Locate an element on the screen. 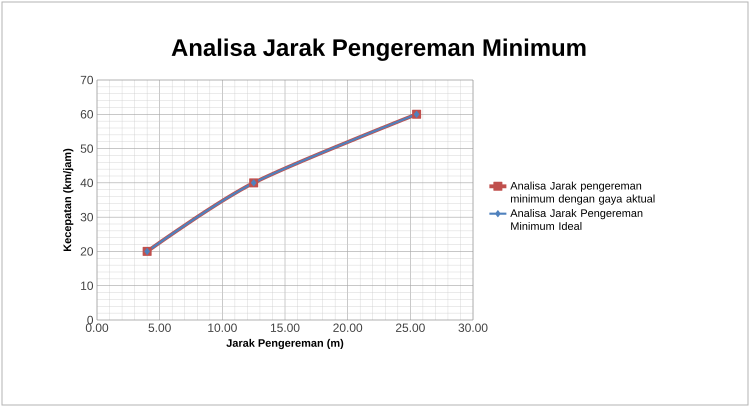  x-tick-label: 25.00 is located at coordinates (410, 328).